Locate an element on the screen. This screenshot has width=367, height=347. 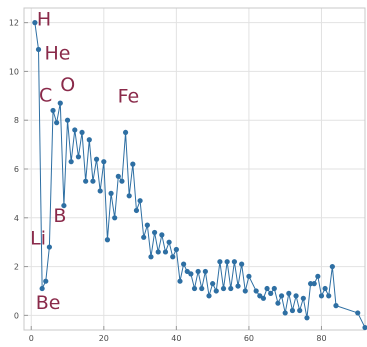
y-tick-label: 10 is located at coordinates (14, 71).